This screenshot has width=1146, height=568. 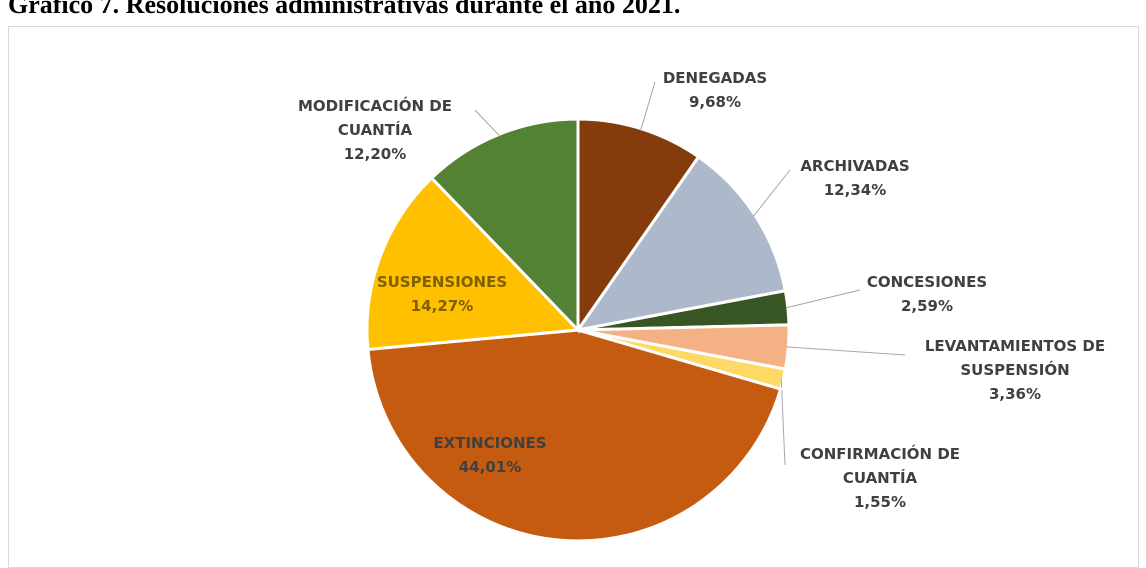 I want to click on data-label: CONFIRMACIÓN DE CUANTÍA 1,55%, so click(x=880, y=478).